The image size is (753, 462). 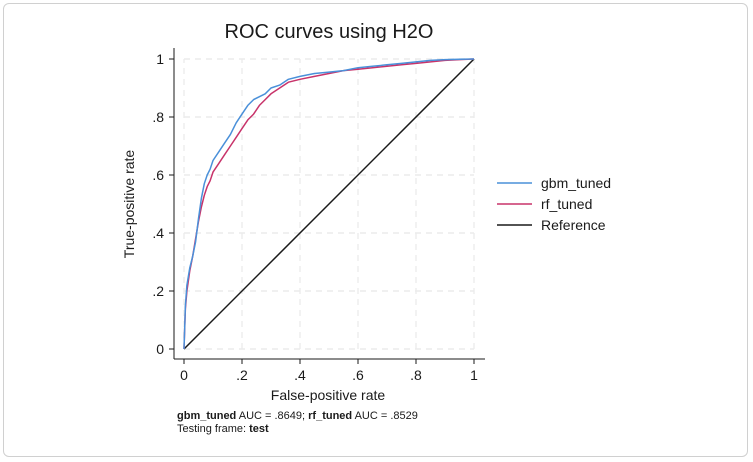 What do you see at coordinates (329, 371) in the screenshot?
I see `x-ticks: 0 .2 .4 .6 .8 1` at bounding box center [329, 371].